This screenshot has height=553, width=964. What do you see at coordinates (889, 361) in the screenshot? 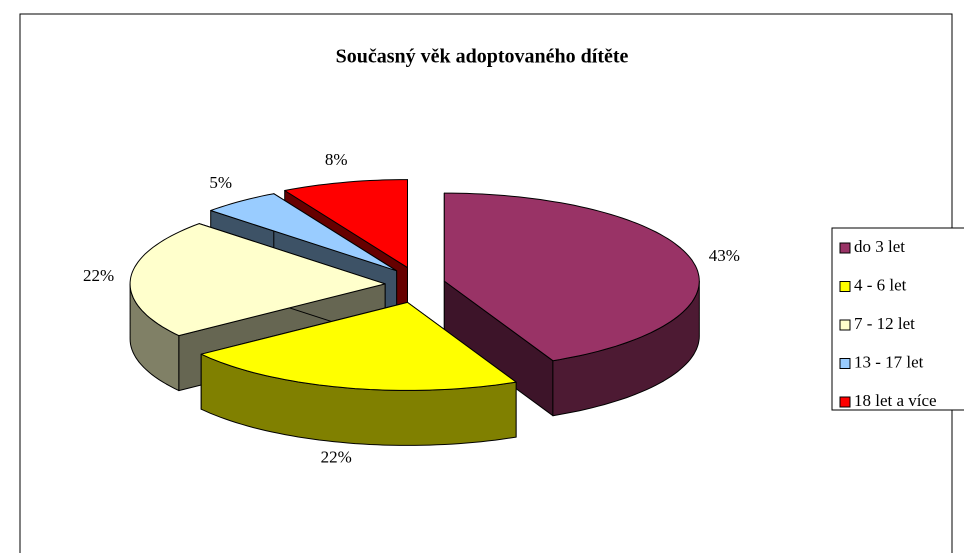
I see `legend-label: 13 - 17 let` at bounding box center [889, 361].